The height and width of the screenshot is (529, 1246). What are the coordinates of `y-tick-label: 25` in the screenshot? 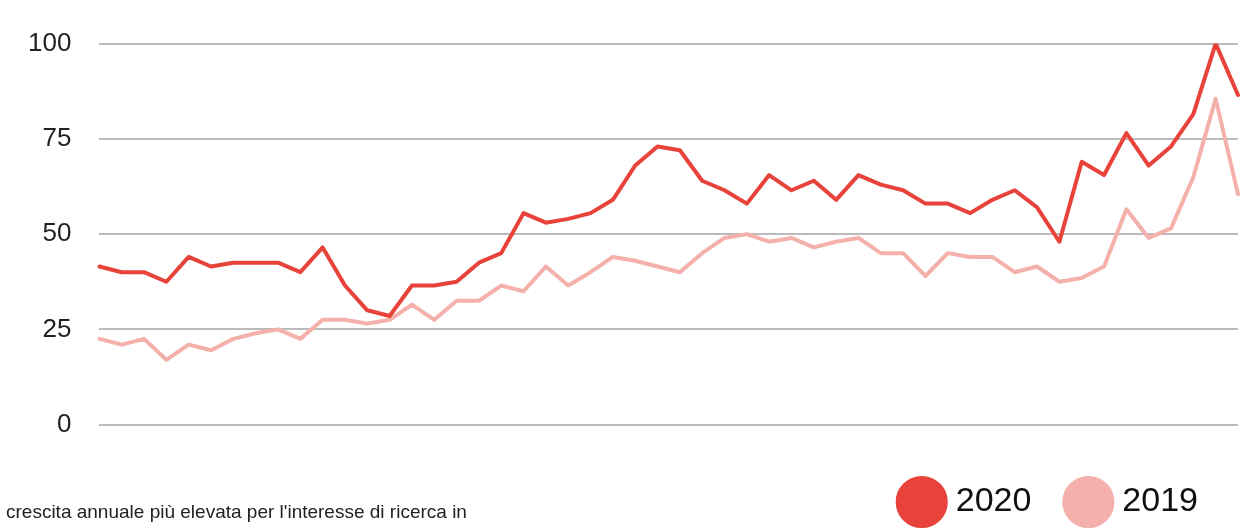 It's located at (57, 327).